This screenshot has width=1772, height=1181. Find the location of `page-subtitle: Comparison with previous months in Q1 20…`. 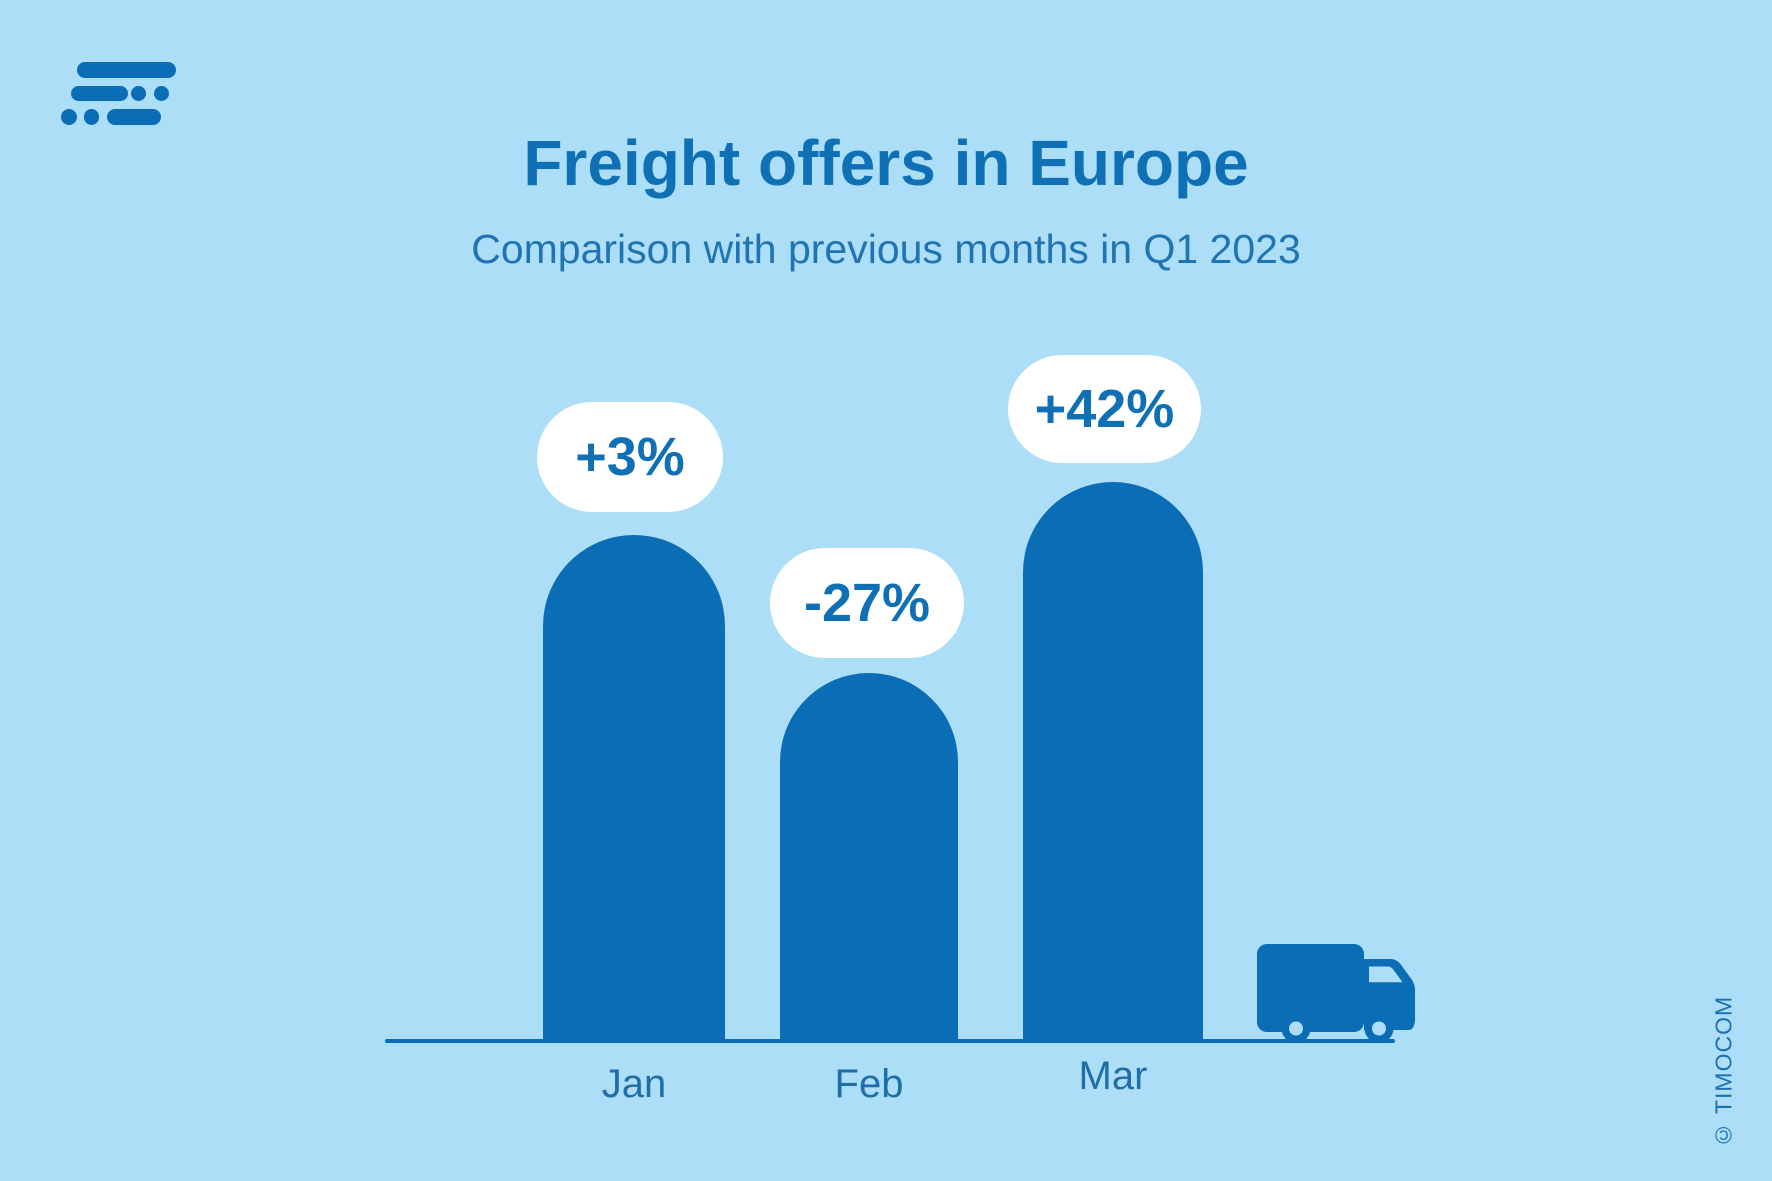

page-subtitle: Comparison with previous months in Q1 20… is located at coordinates (886, 249).